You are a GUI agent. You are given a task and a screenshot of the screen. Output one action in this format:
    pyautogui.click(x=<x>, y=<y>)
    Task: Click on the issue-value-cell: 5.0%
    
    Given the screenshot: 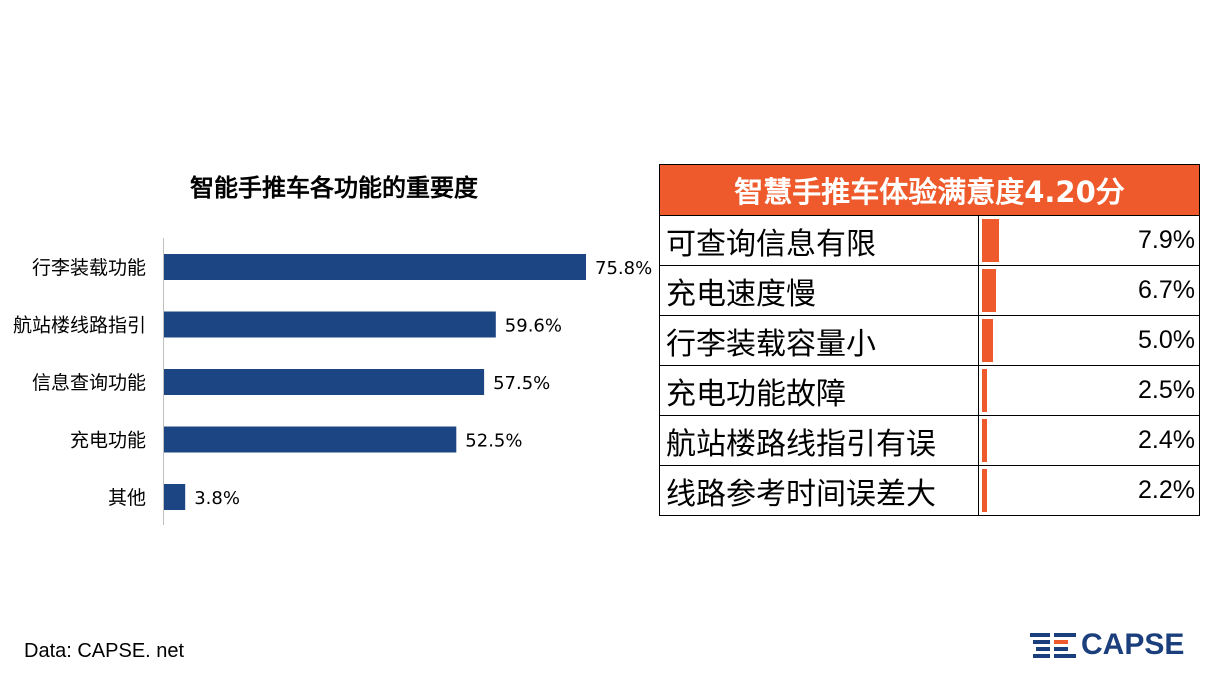 What is the action you would take?
    pyautogui.click(x=1089, y=340)
    